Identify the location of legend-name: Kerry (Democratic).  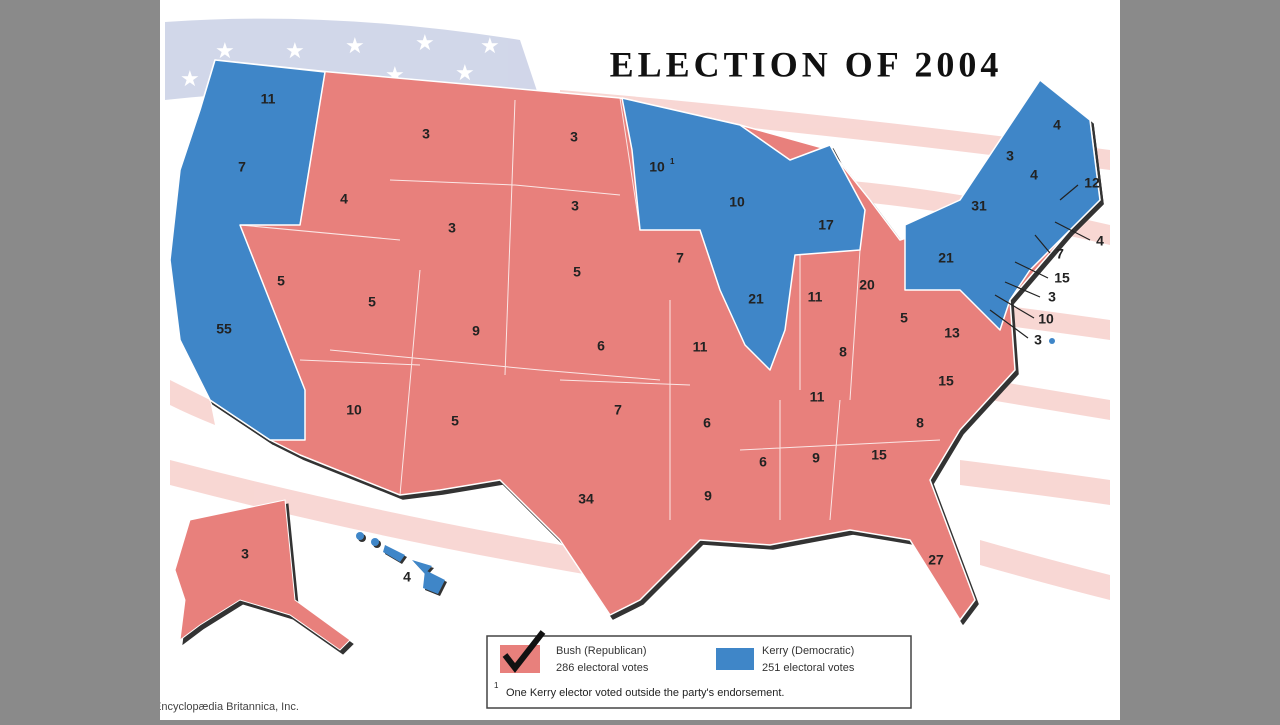
(808, 651).